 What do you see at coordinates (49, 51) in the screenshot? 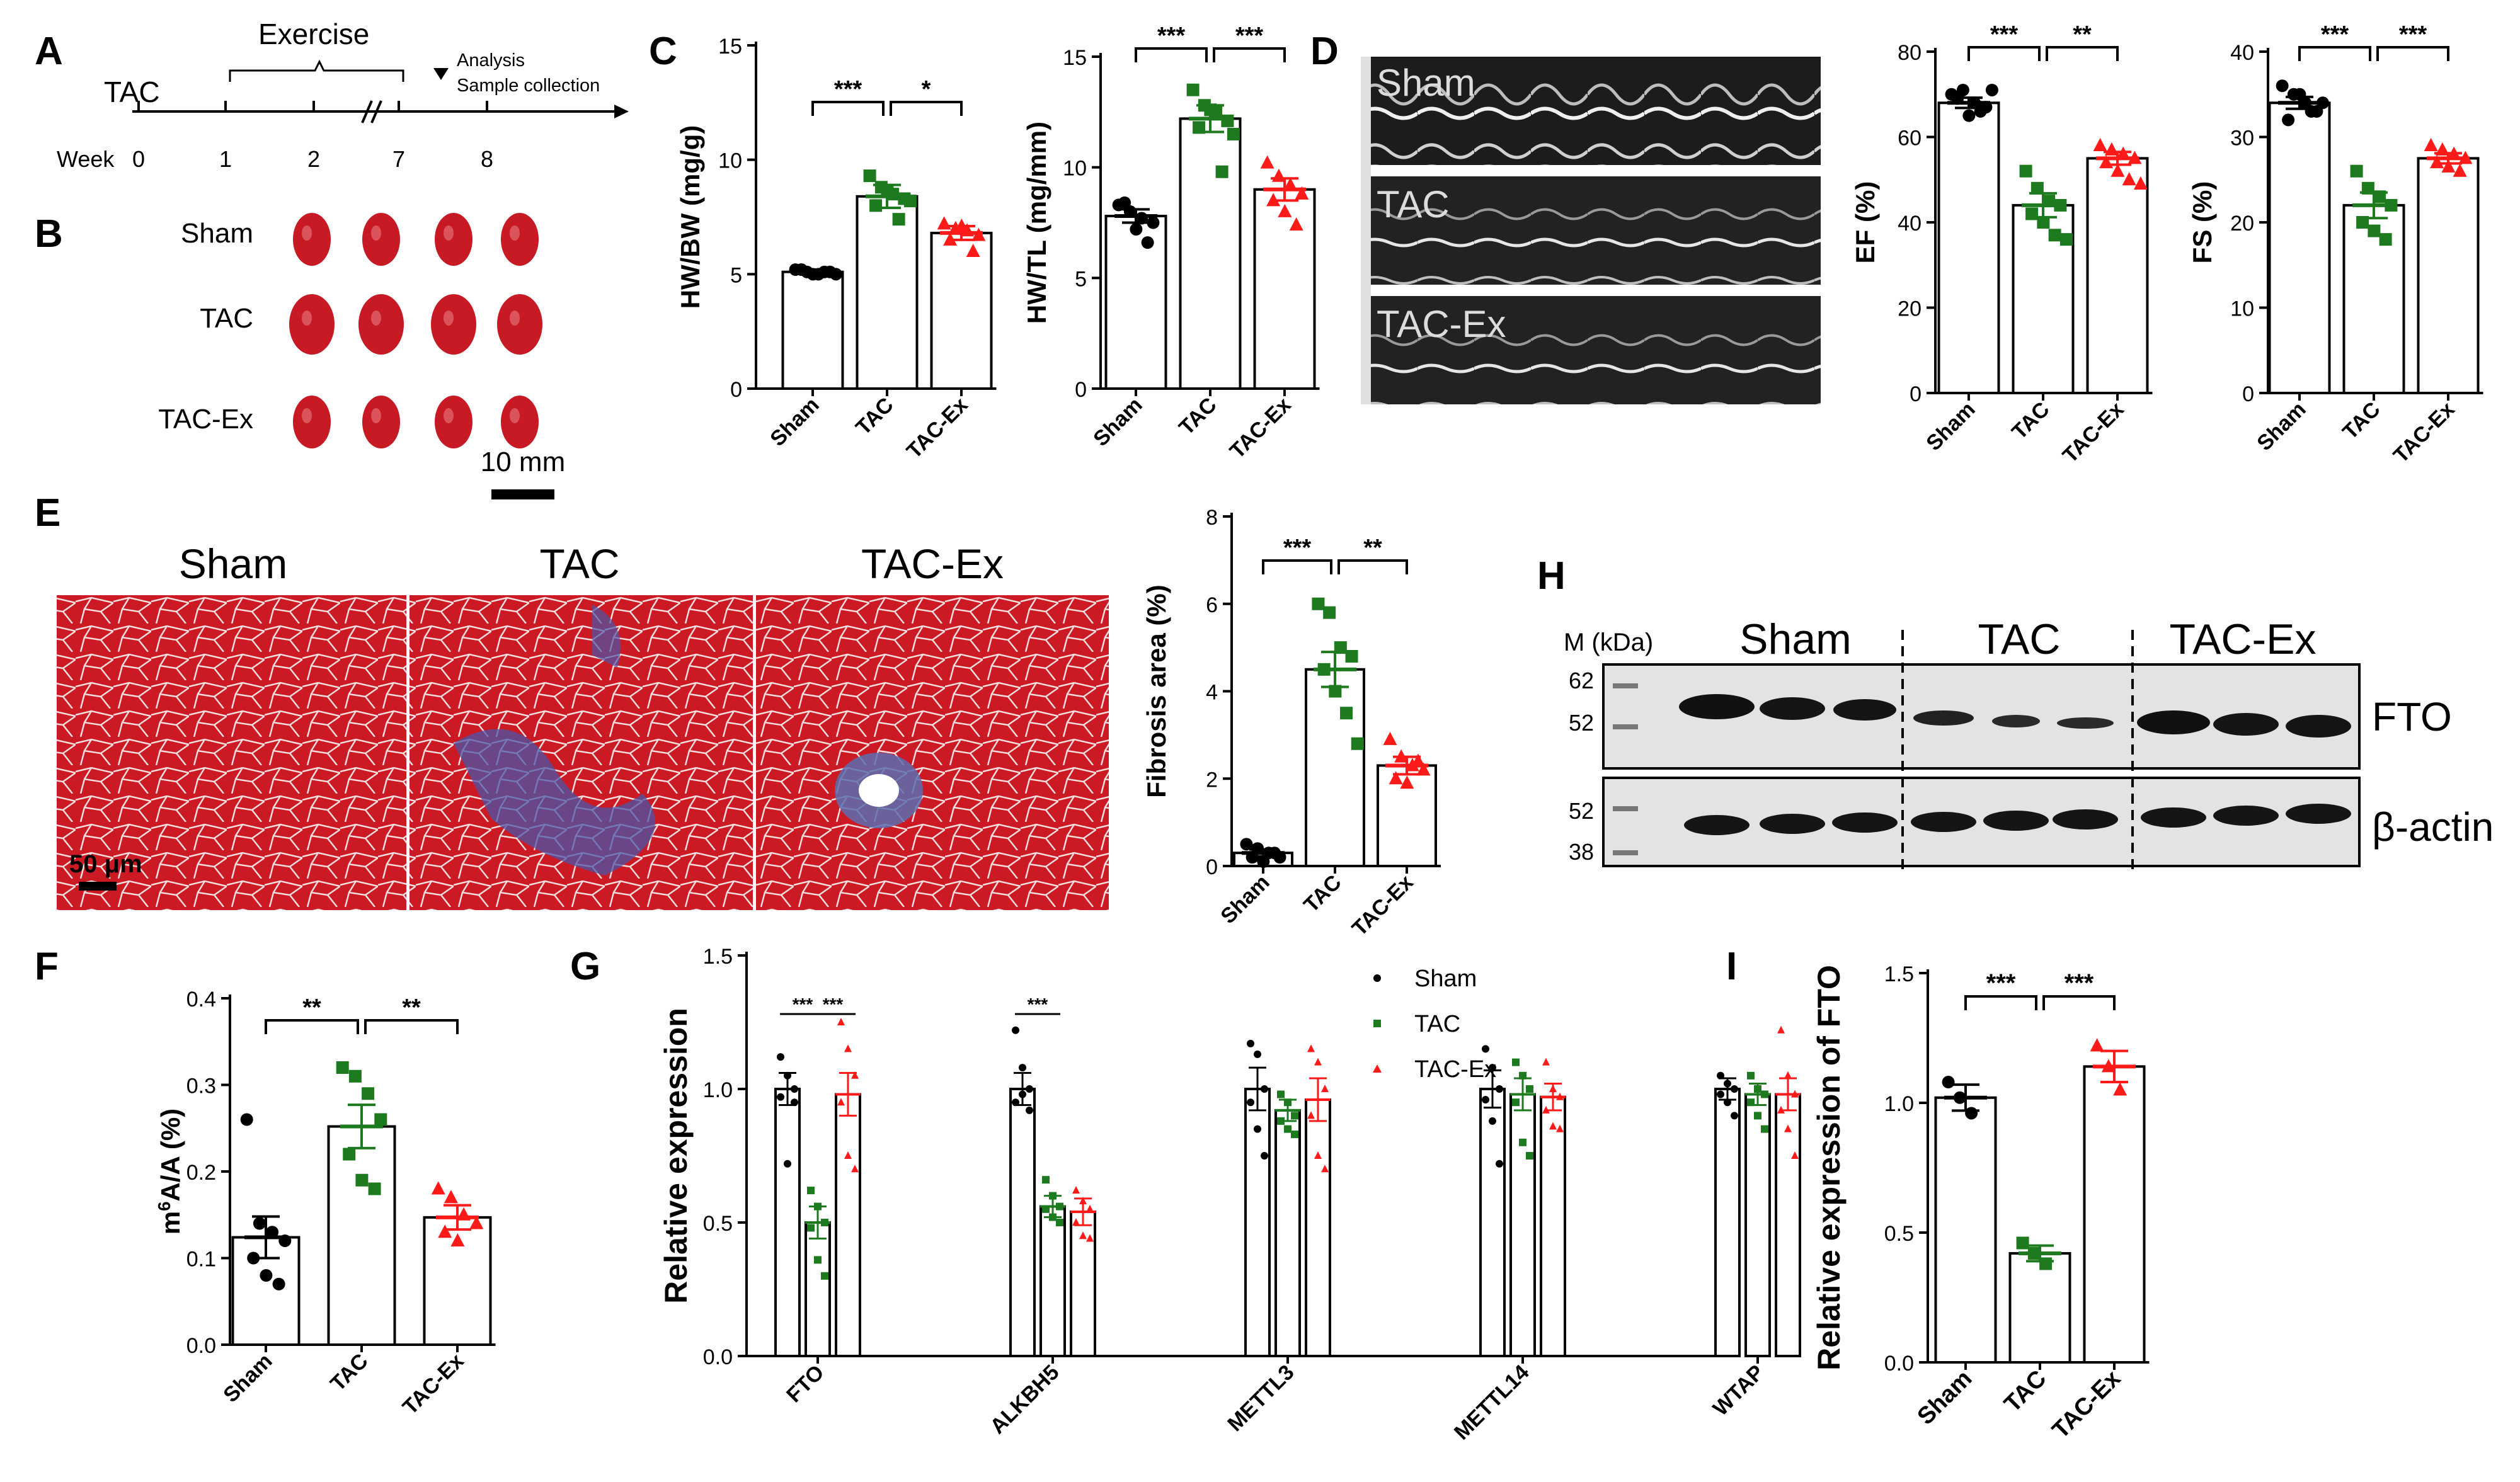
I see `panel-label-a: A` at bounding box center [49, 51].